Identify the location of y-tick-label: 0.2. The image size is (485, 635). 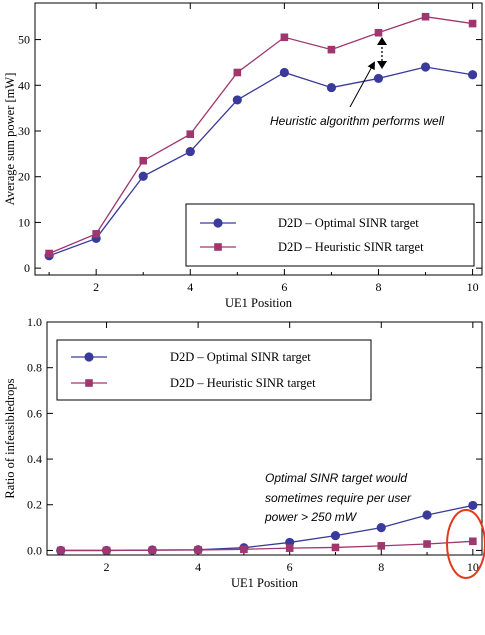
(34, 505).